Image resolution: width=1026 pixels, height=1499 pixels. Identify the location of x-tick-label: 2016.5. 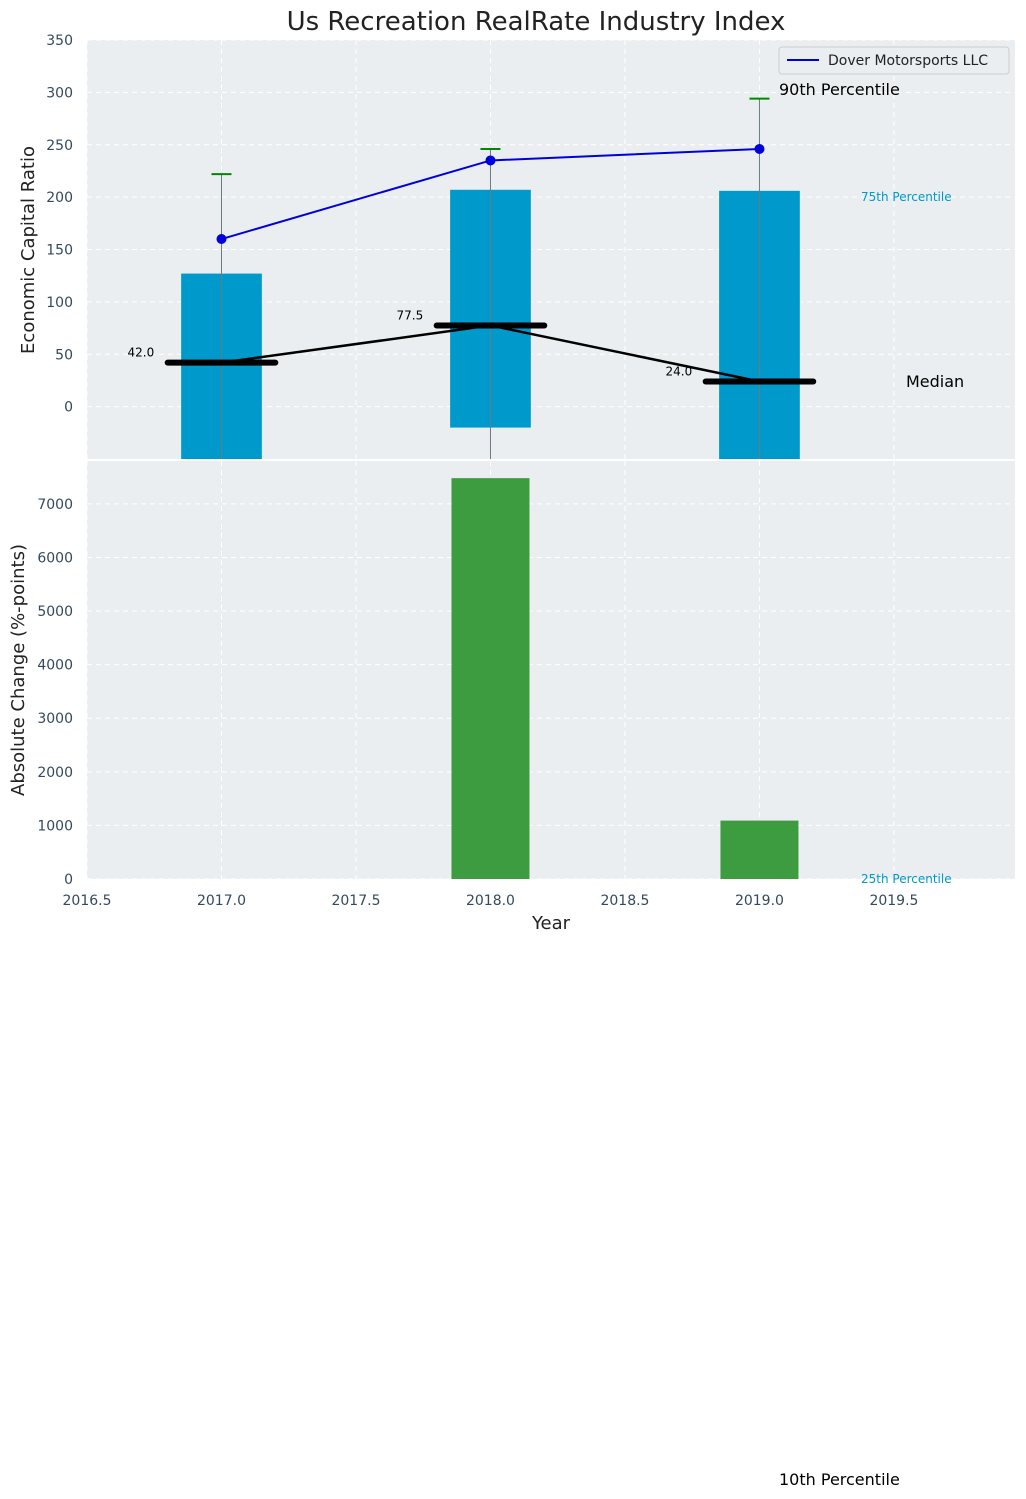
(87, 901).